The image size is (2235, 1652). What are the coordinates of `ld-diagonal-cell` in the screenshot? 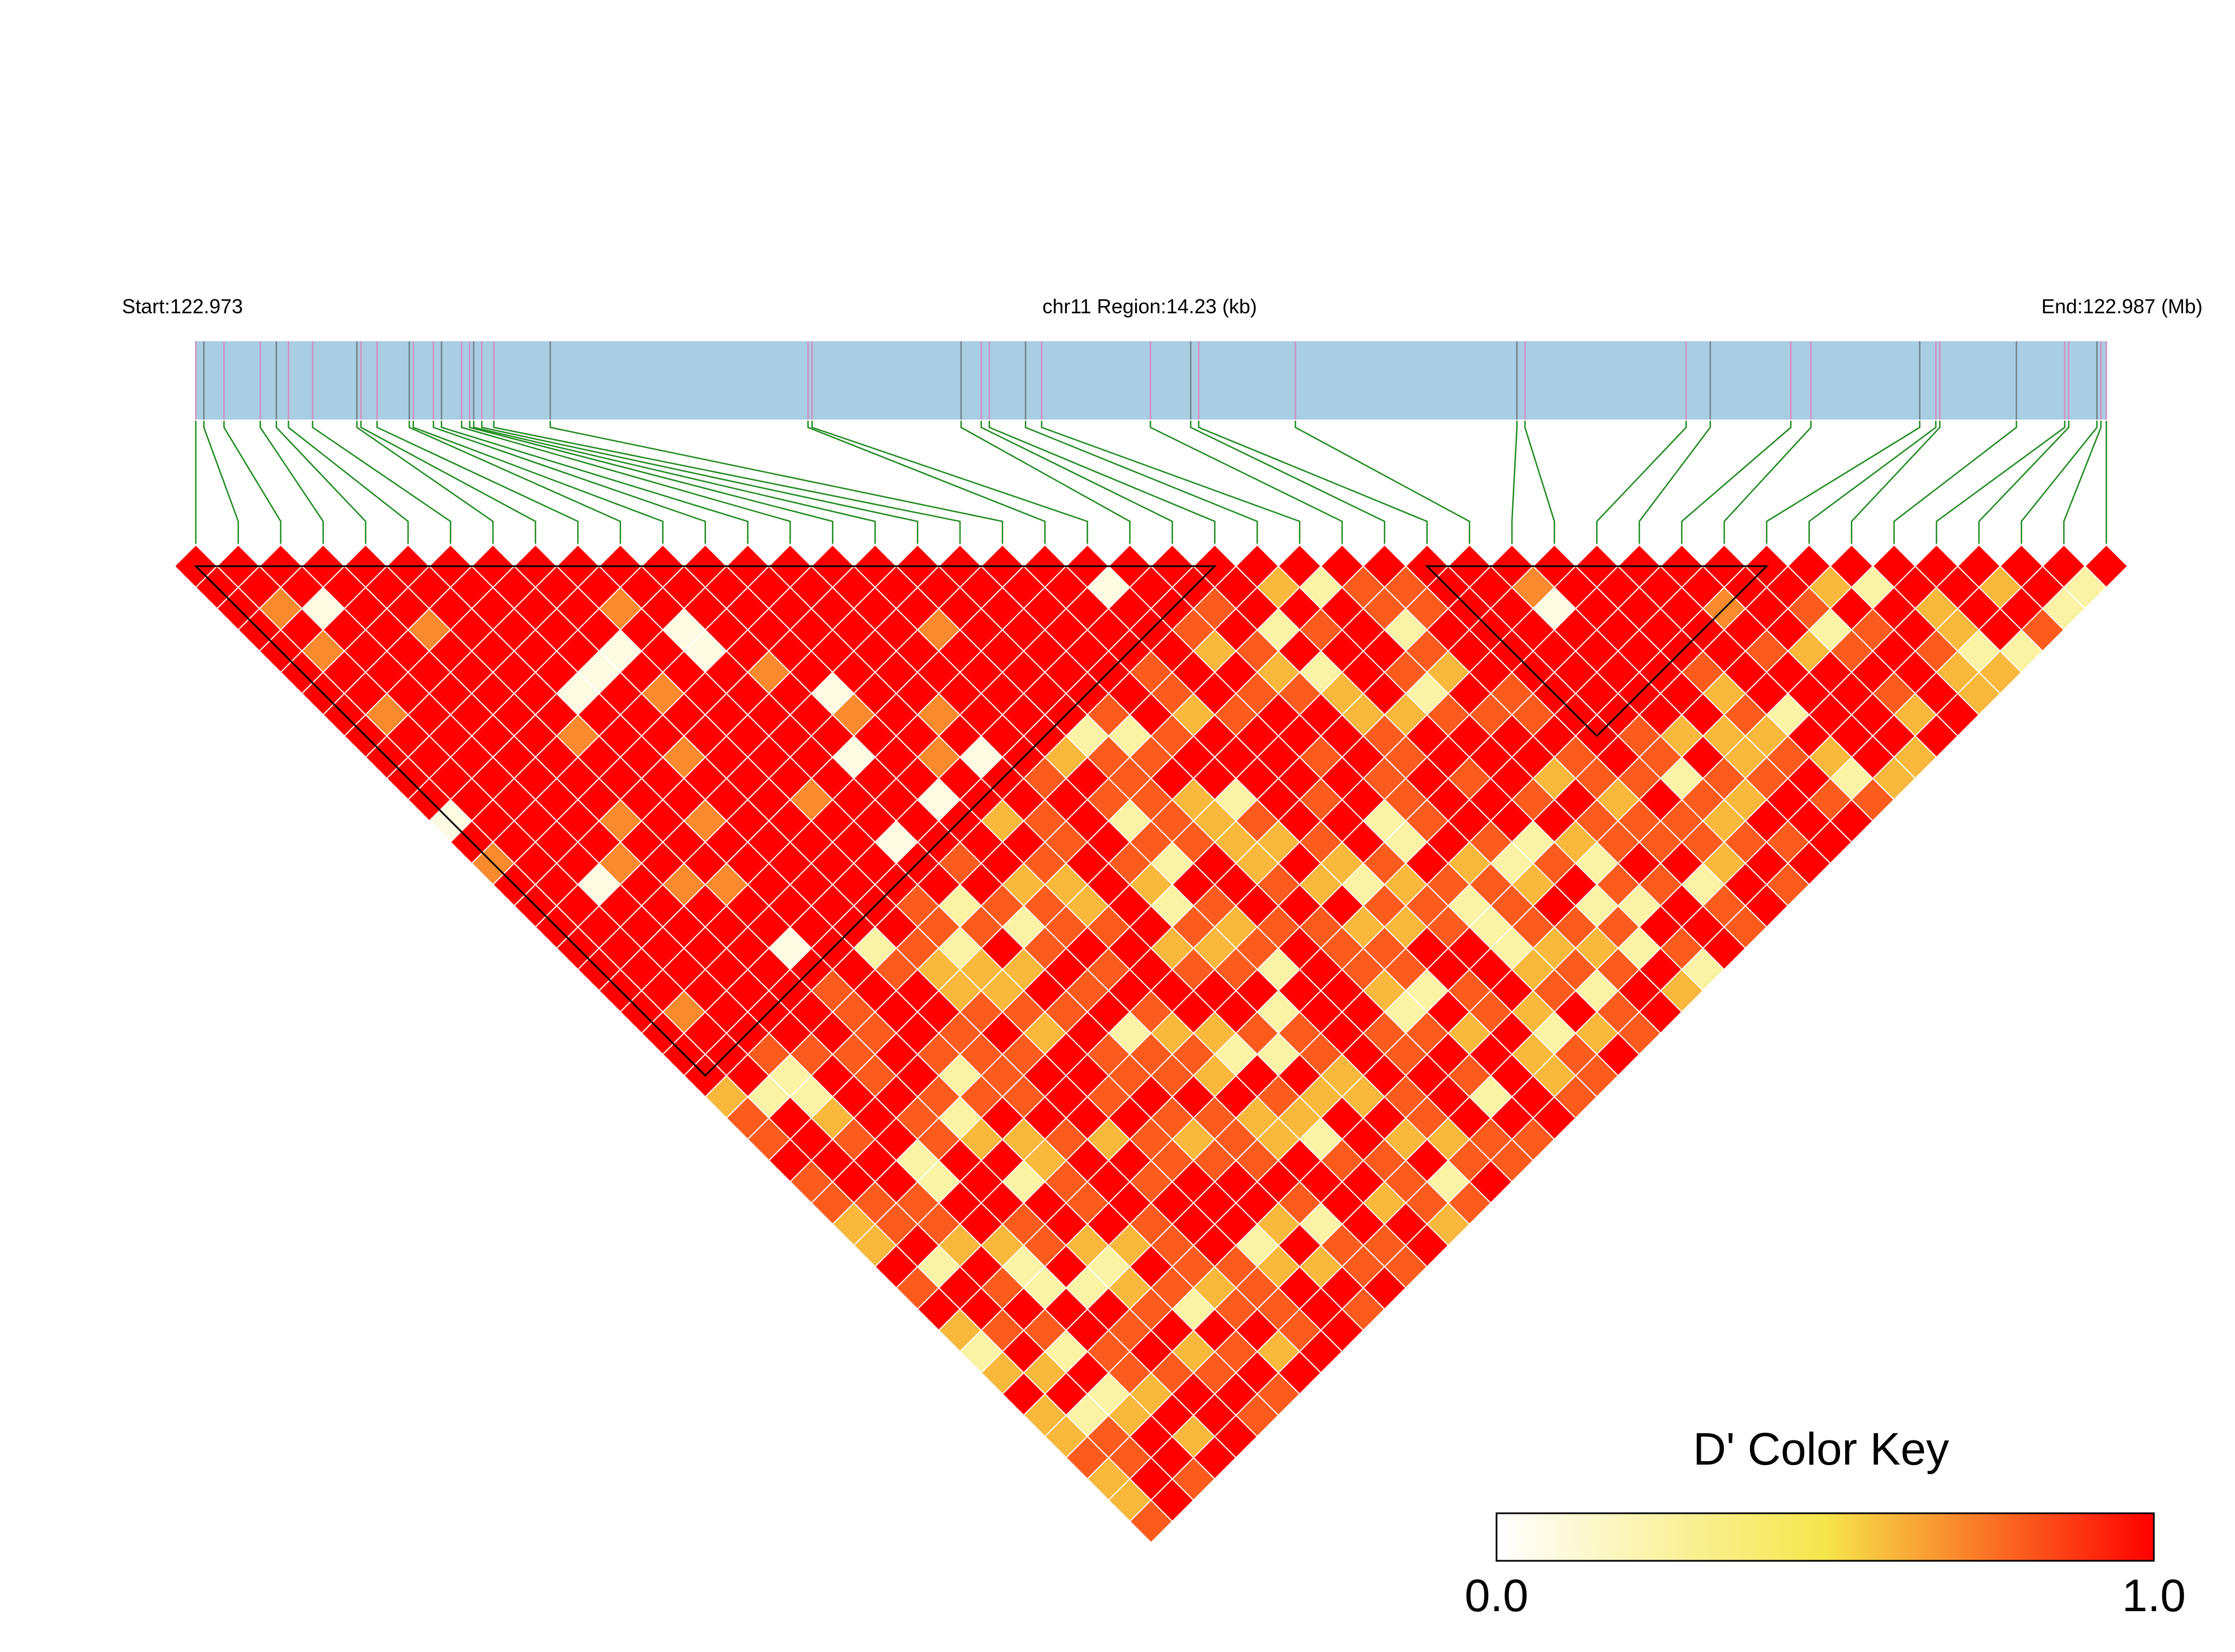 It's located at (2106, 567).